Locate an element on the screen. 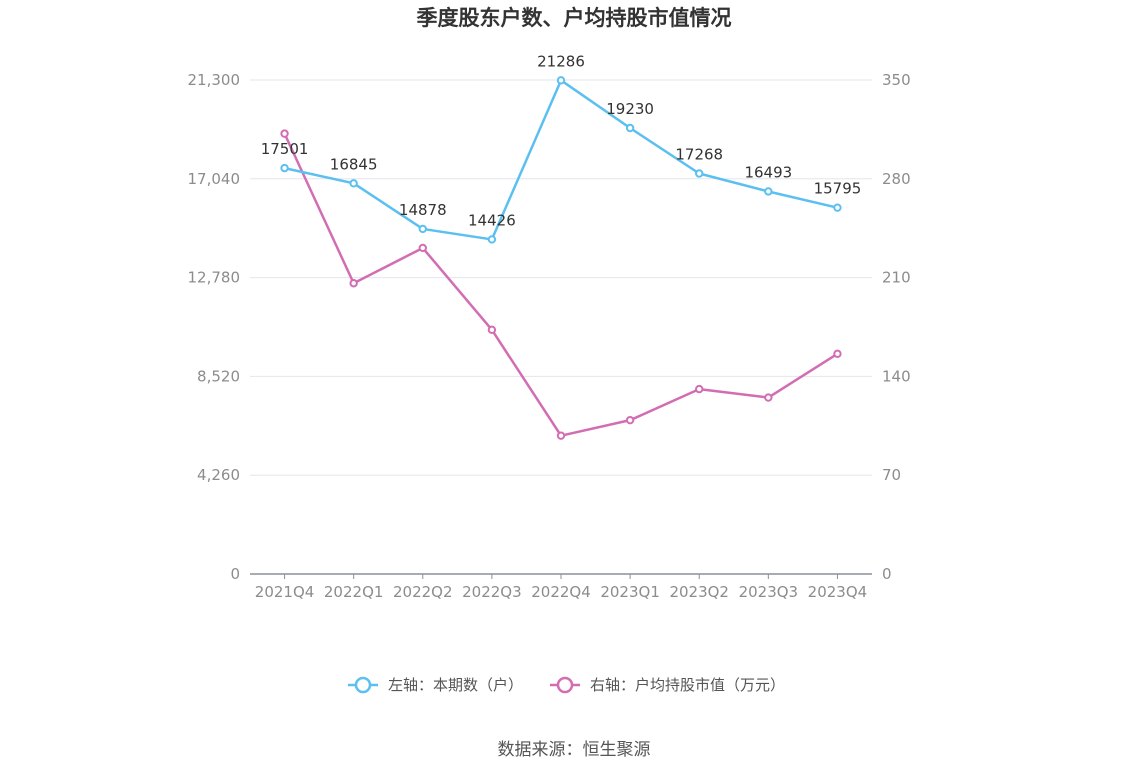 The height and width of the screenshot is (776, 1148). x-tick-label: 2021Q4 is located at coordinates (285, 592).